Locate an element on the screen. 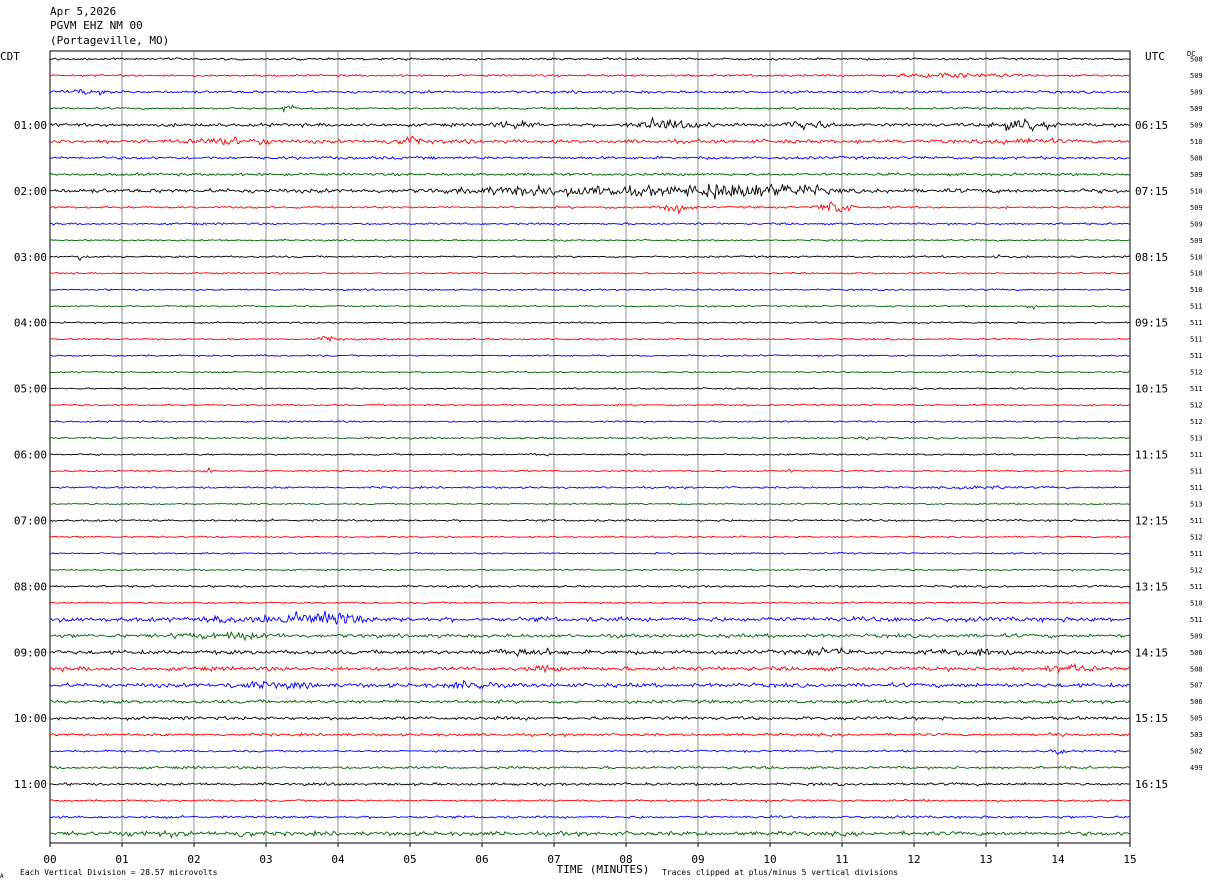 The image size is (1210, 886). dc-offset-header: DC is located at coordinates (1191, 54).